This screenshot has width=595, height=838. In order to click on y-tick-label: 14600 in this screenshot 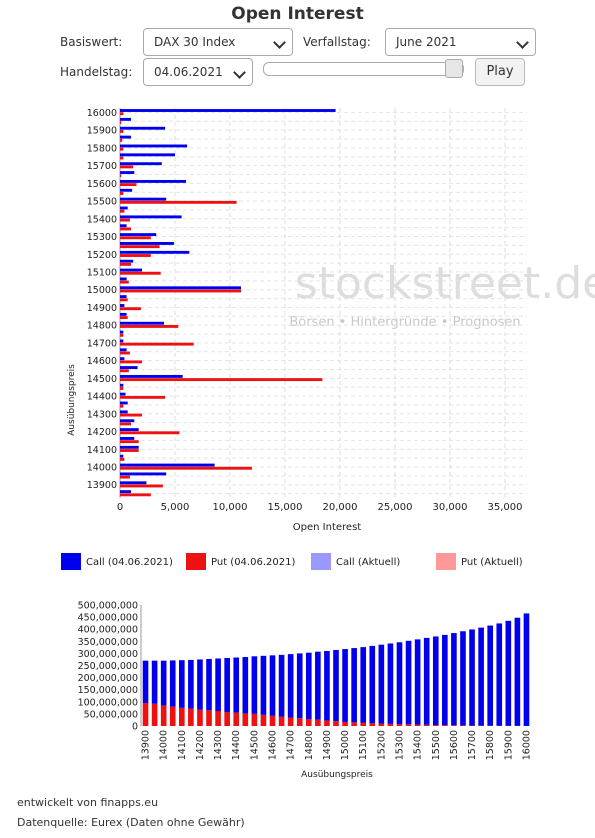, I will do `click(102, 361)`.